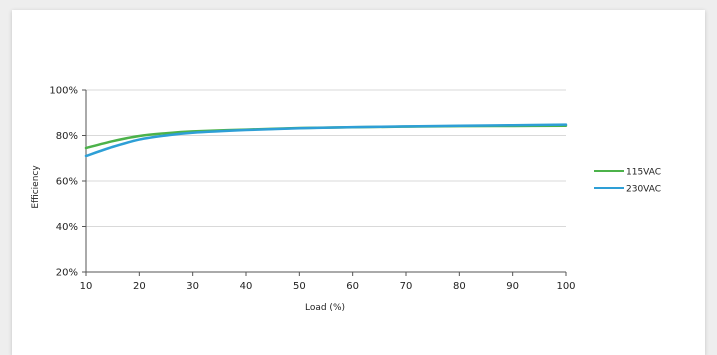  I want to click on y-tick-label-100: 100%, so click(63, 91).